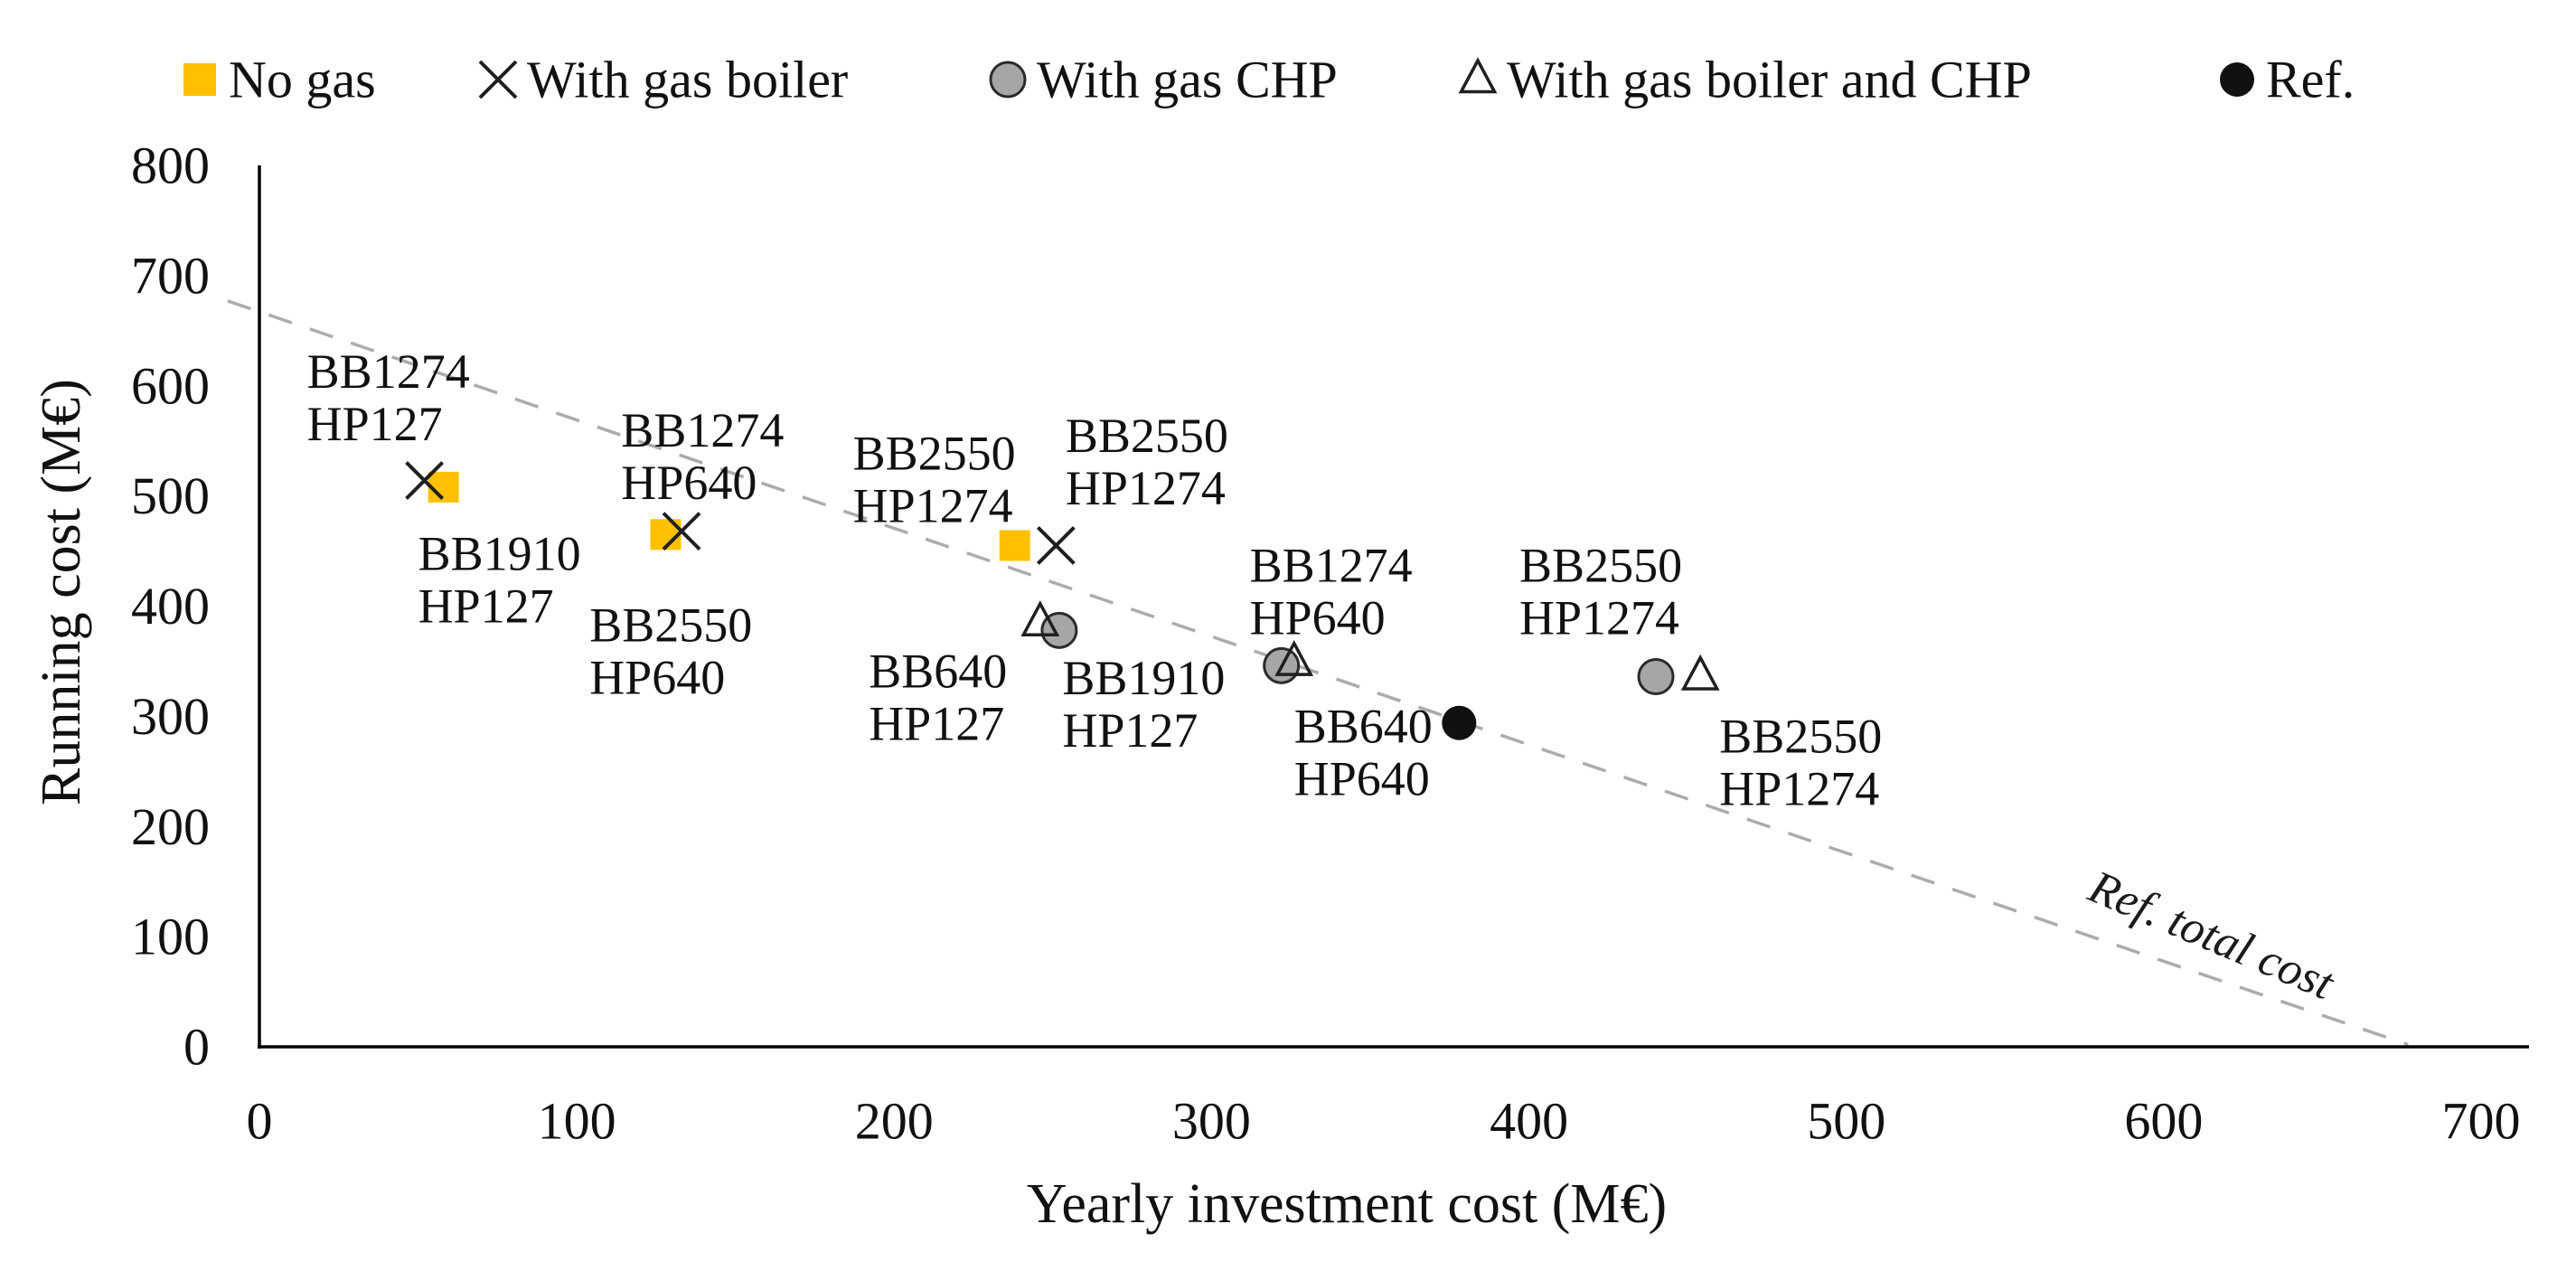  What do you see at coordinates (1770, 80) in the screenshot?
I see `legend-label: With gas boiler and CHP` at bounding box center [1770, 80].